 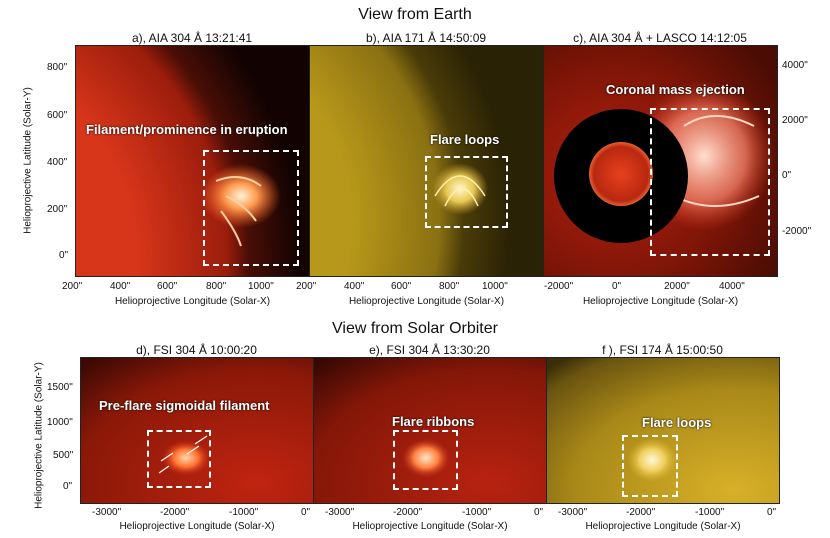 What do you see at coordinates (675, 89) in the screenshot?
I see `panel-c-annotation: Coronal mass ejection` at bounding box center [675, 89].